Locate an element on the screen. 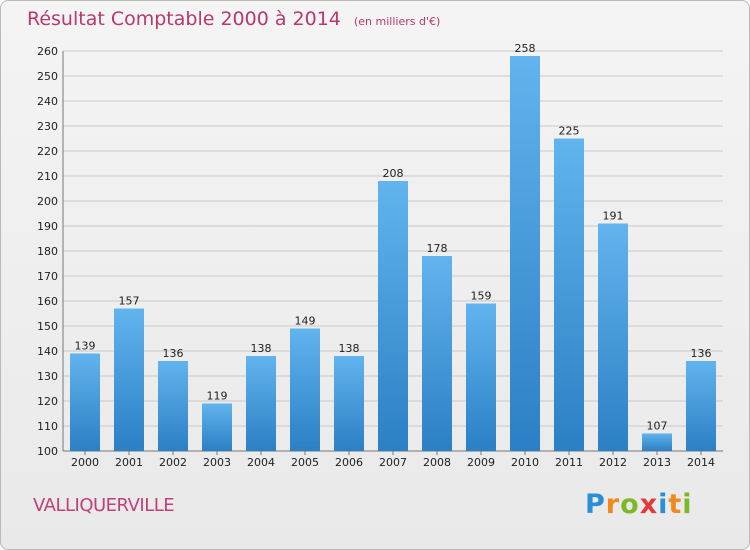  y-tick-label: 250 is located at coordinates (47, 76).